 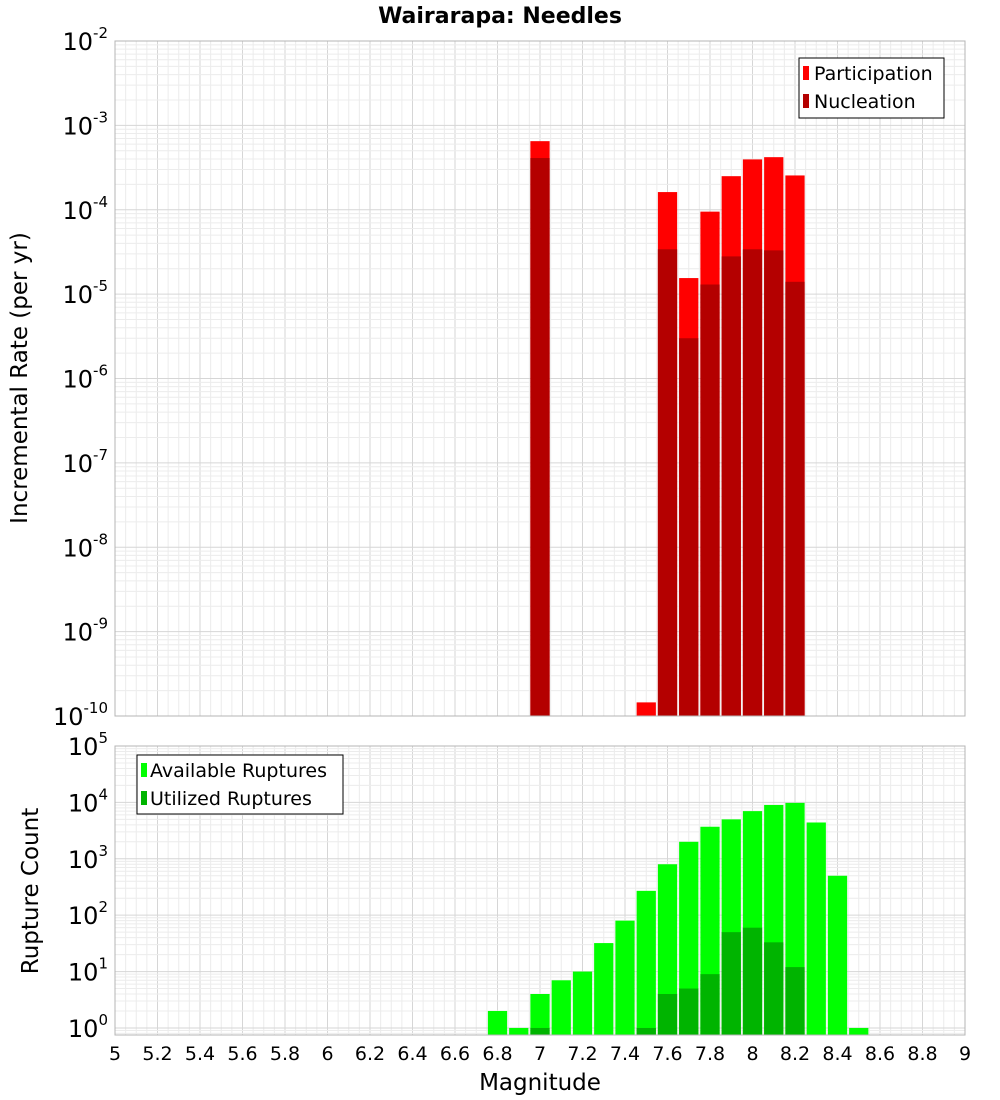 I want to click on top-y-tick-label: 10⁻², so click(x=85, y=40).